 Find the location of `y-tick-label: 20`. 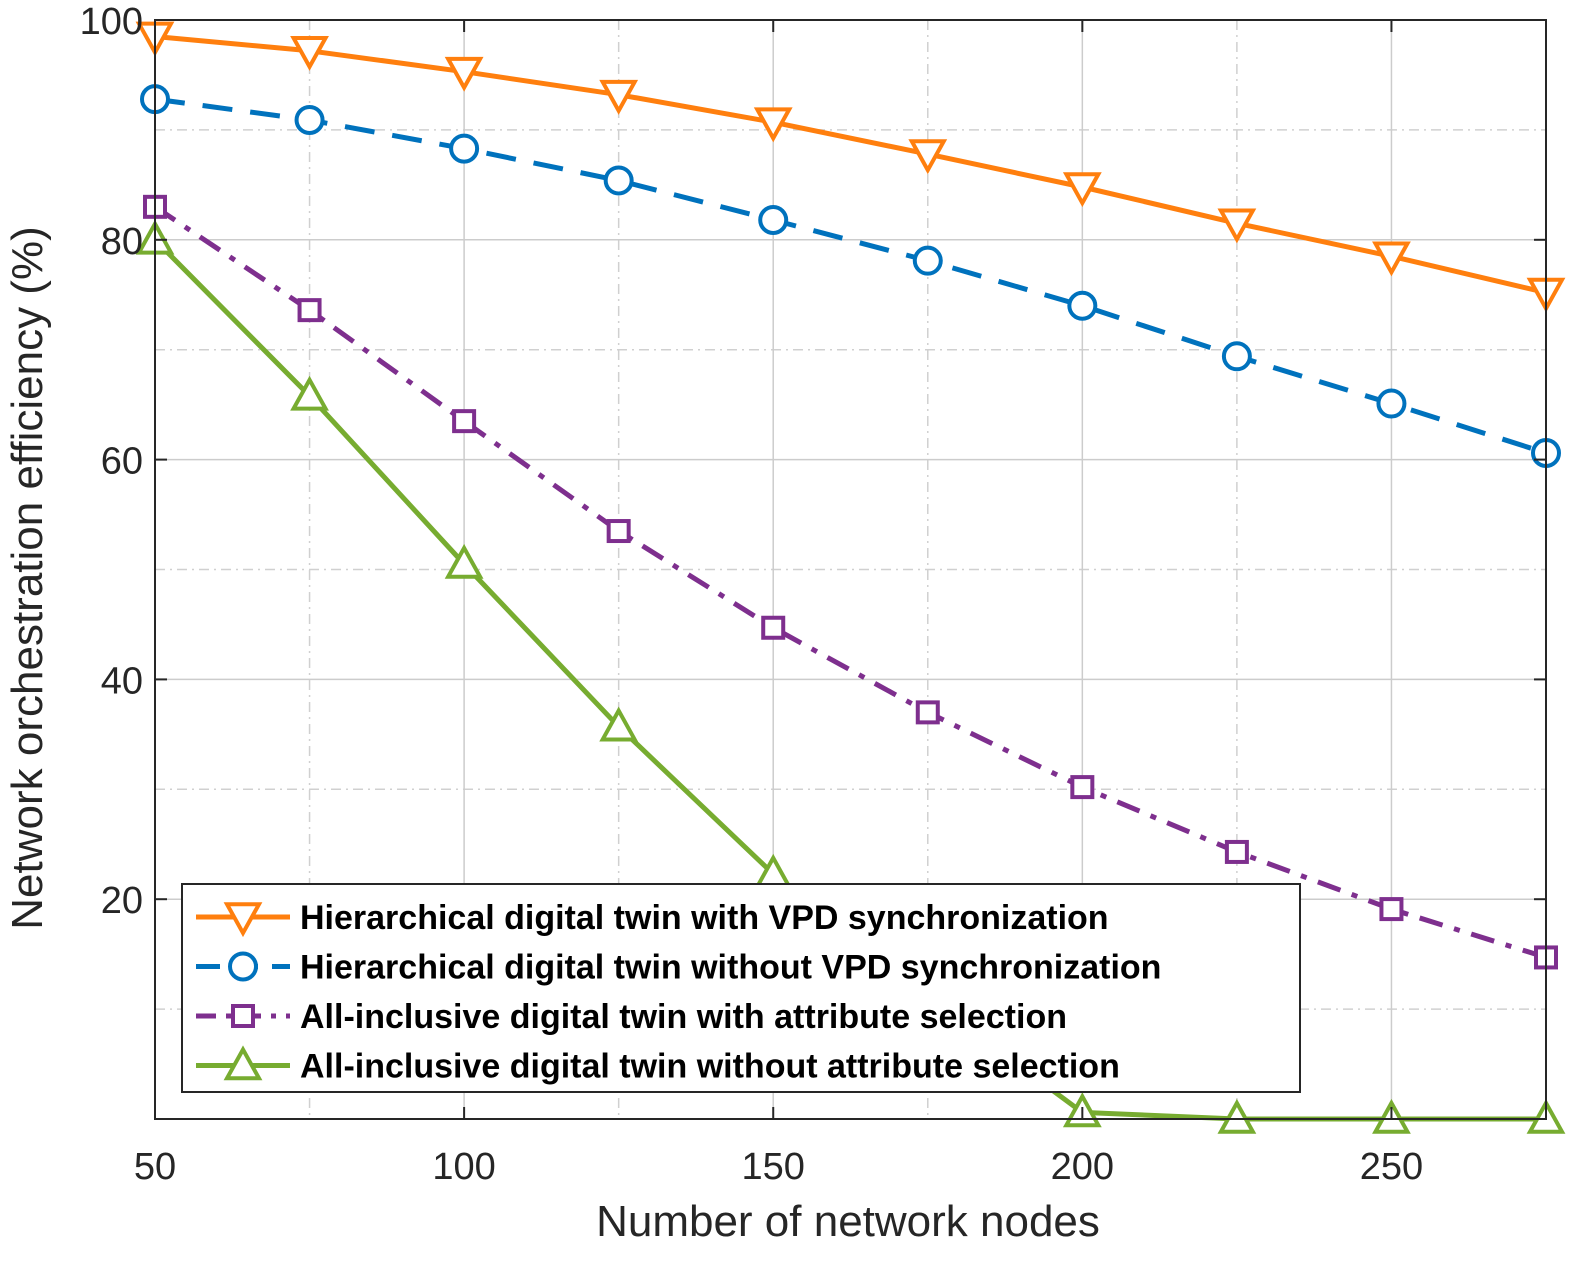

y-tick-label: 20 is located at coordinates (122, 901).